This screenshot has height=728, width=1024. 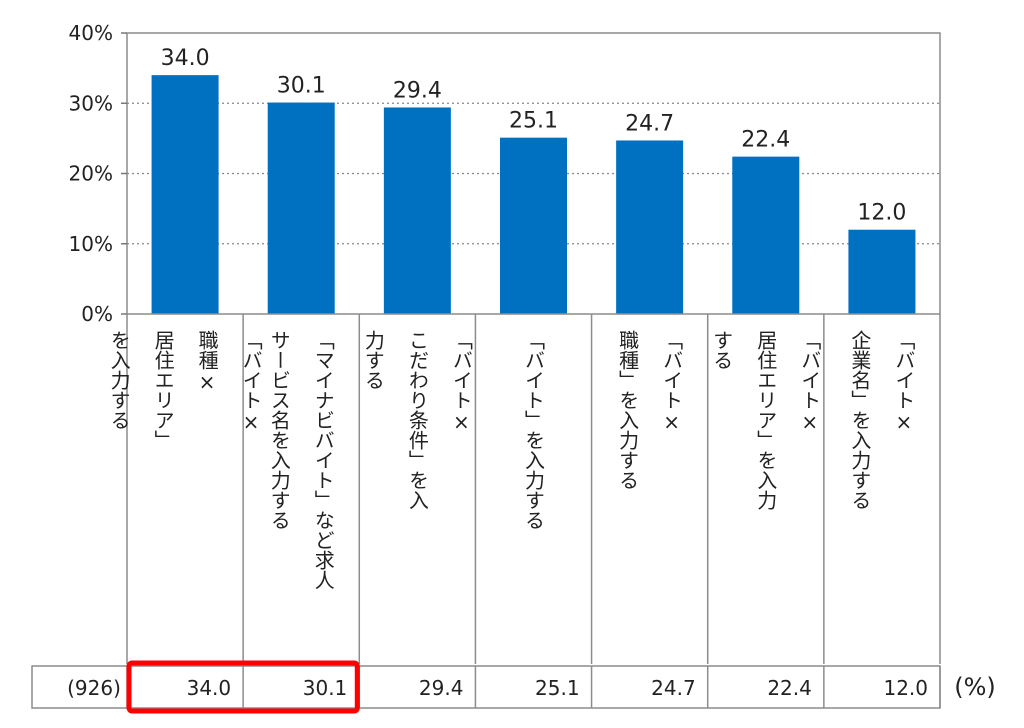 I want to click on category-label: 企業名」を入力する, so click(x=860, y=420).